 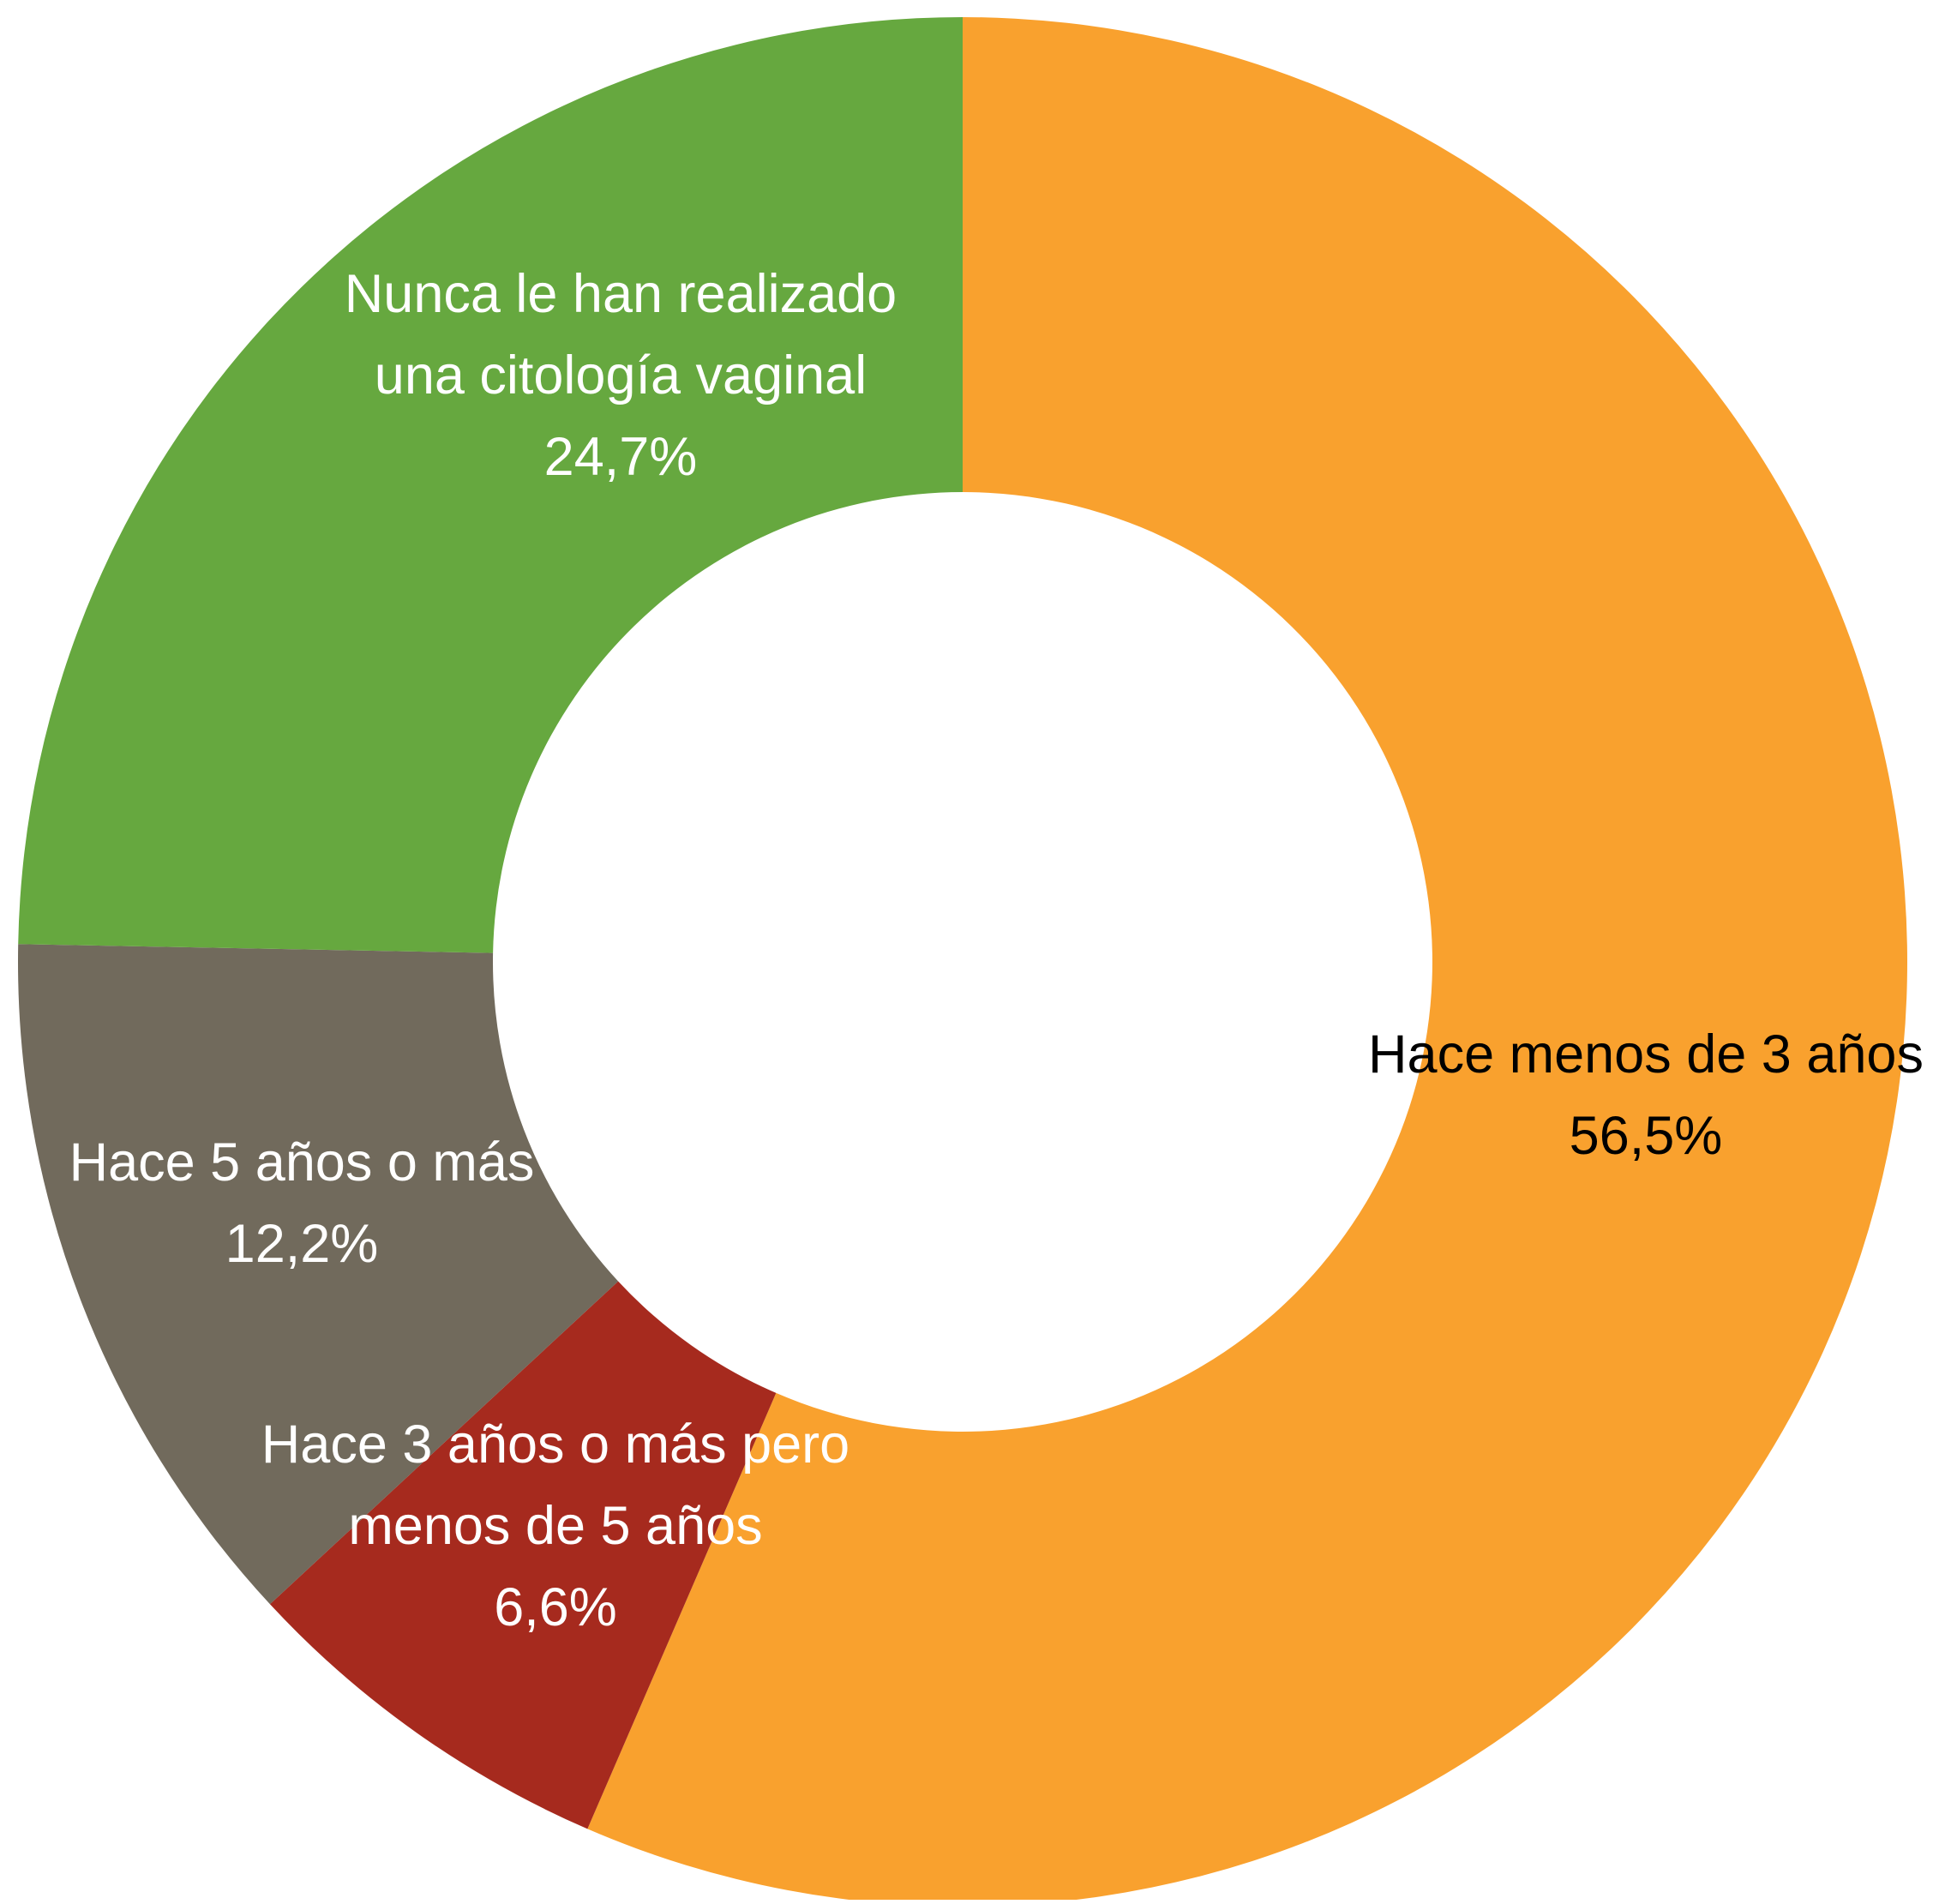 I want to click on slice-label-3: Hace 5 años o más 12,2%, so click(x=302, y=1203).